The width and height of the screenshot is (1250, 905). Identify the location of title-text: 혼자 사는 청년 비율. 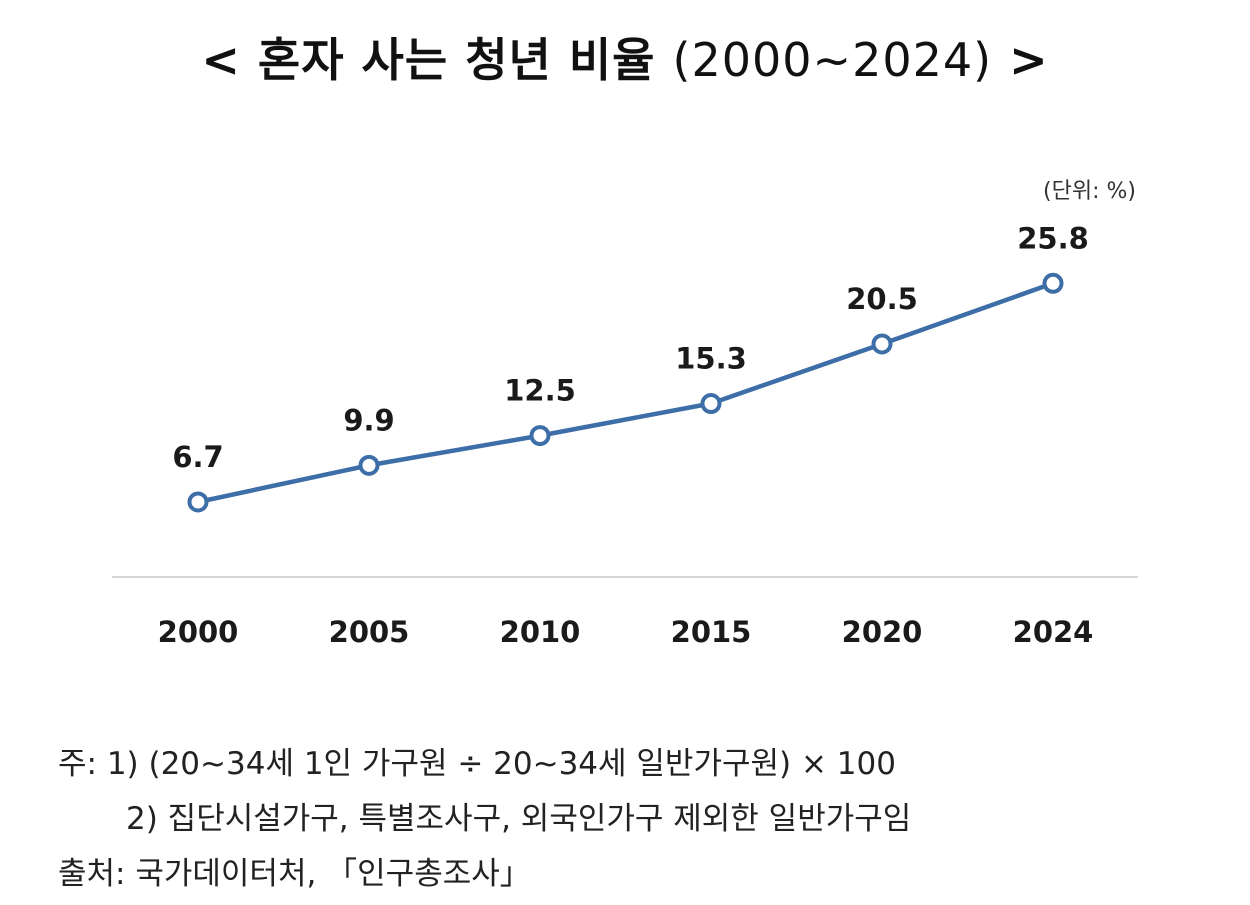
(456, 60).